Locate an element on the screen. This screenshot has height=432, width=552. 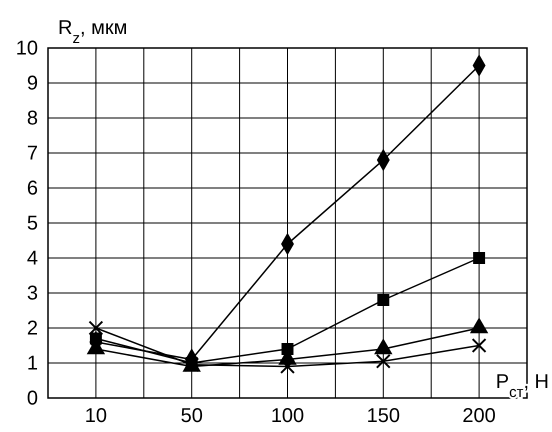
y-tick-label: 1 is located at coordinates (32, 363).